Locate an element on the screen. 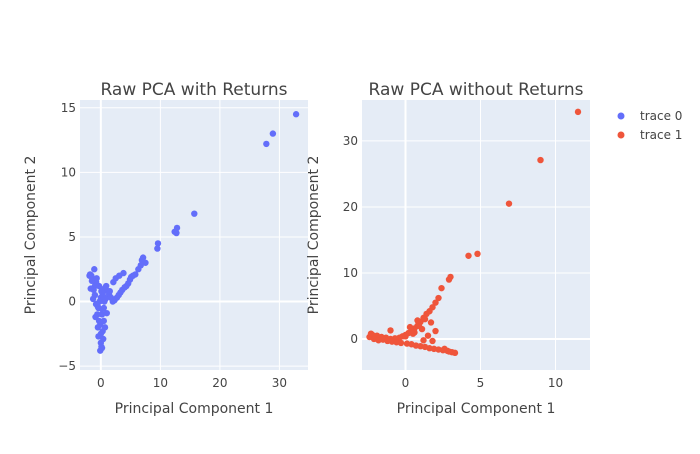 This screenshot has width=700, height=454. y-tick-label: 5 is located at coordinates (72, 237).